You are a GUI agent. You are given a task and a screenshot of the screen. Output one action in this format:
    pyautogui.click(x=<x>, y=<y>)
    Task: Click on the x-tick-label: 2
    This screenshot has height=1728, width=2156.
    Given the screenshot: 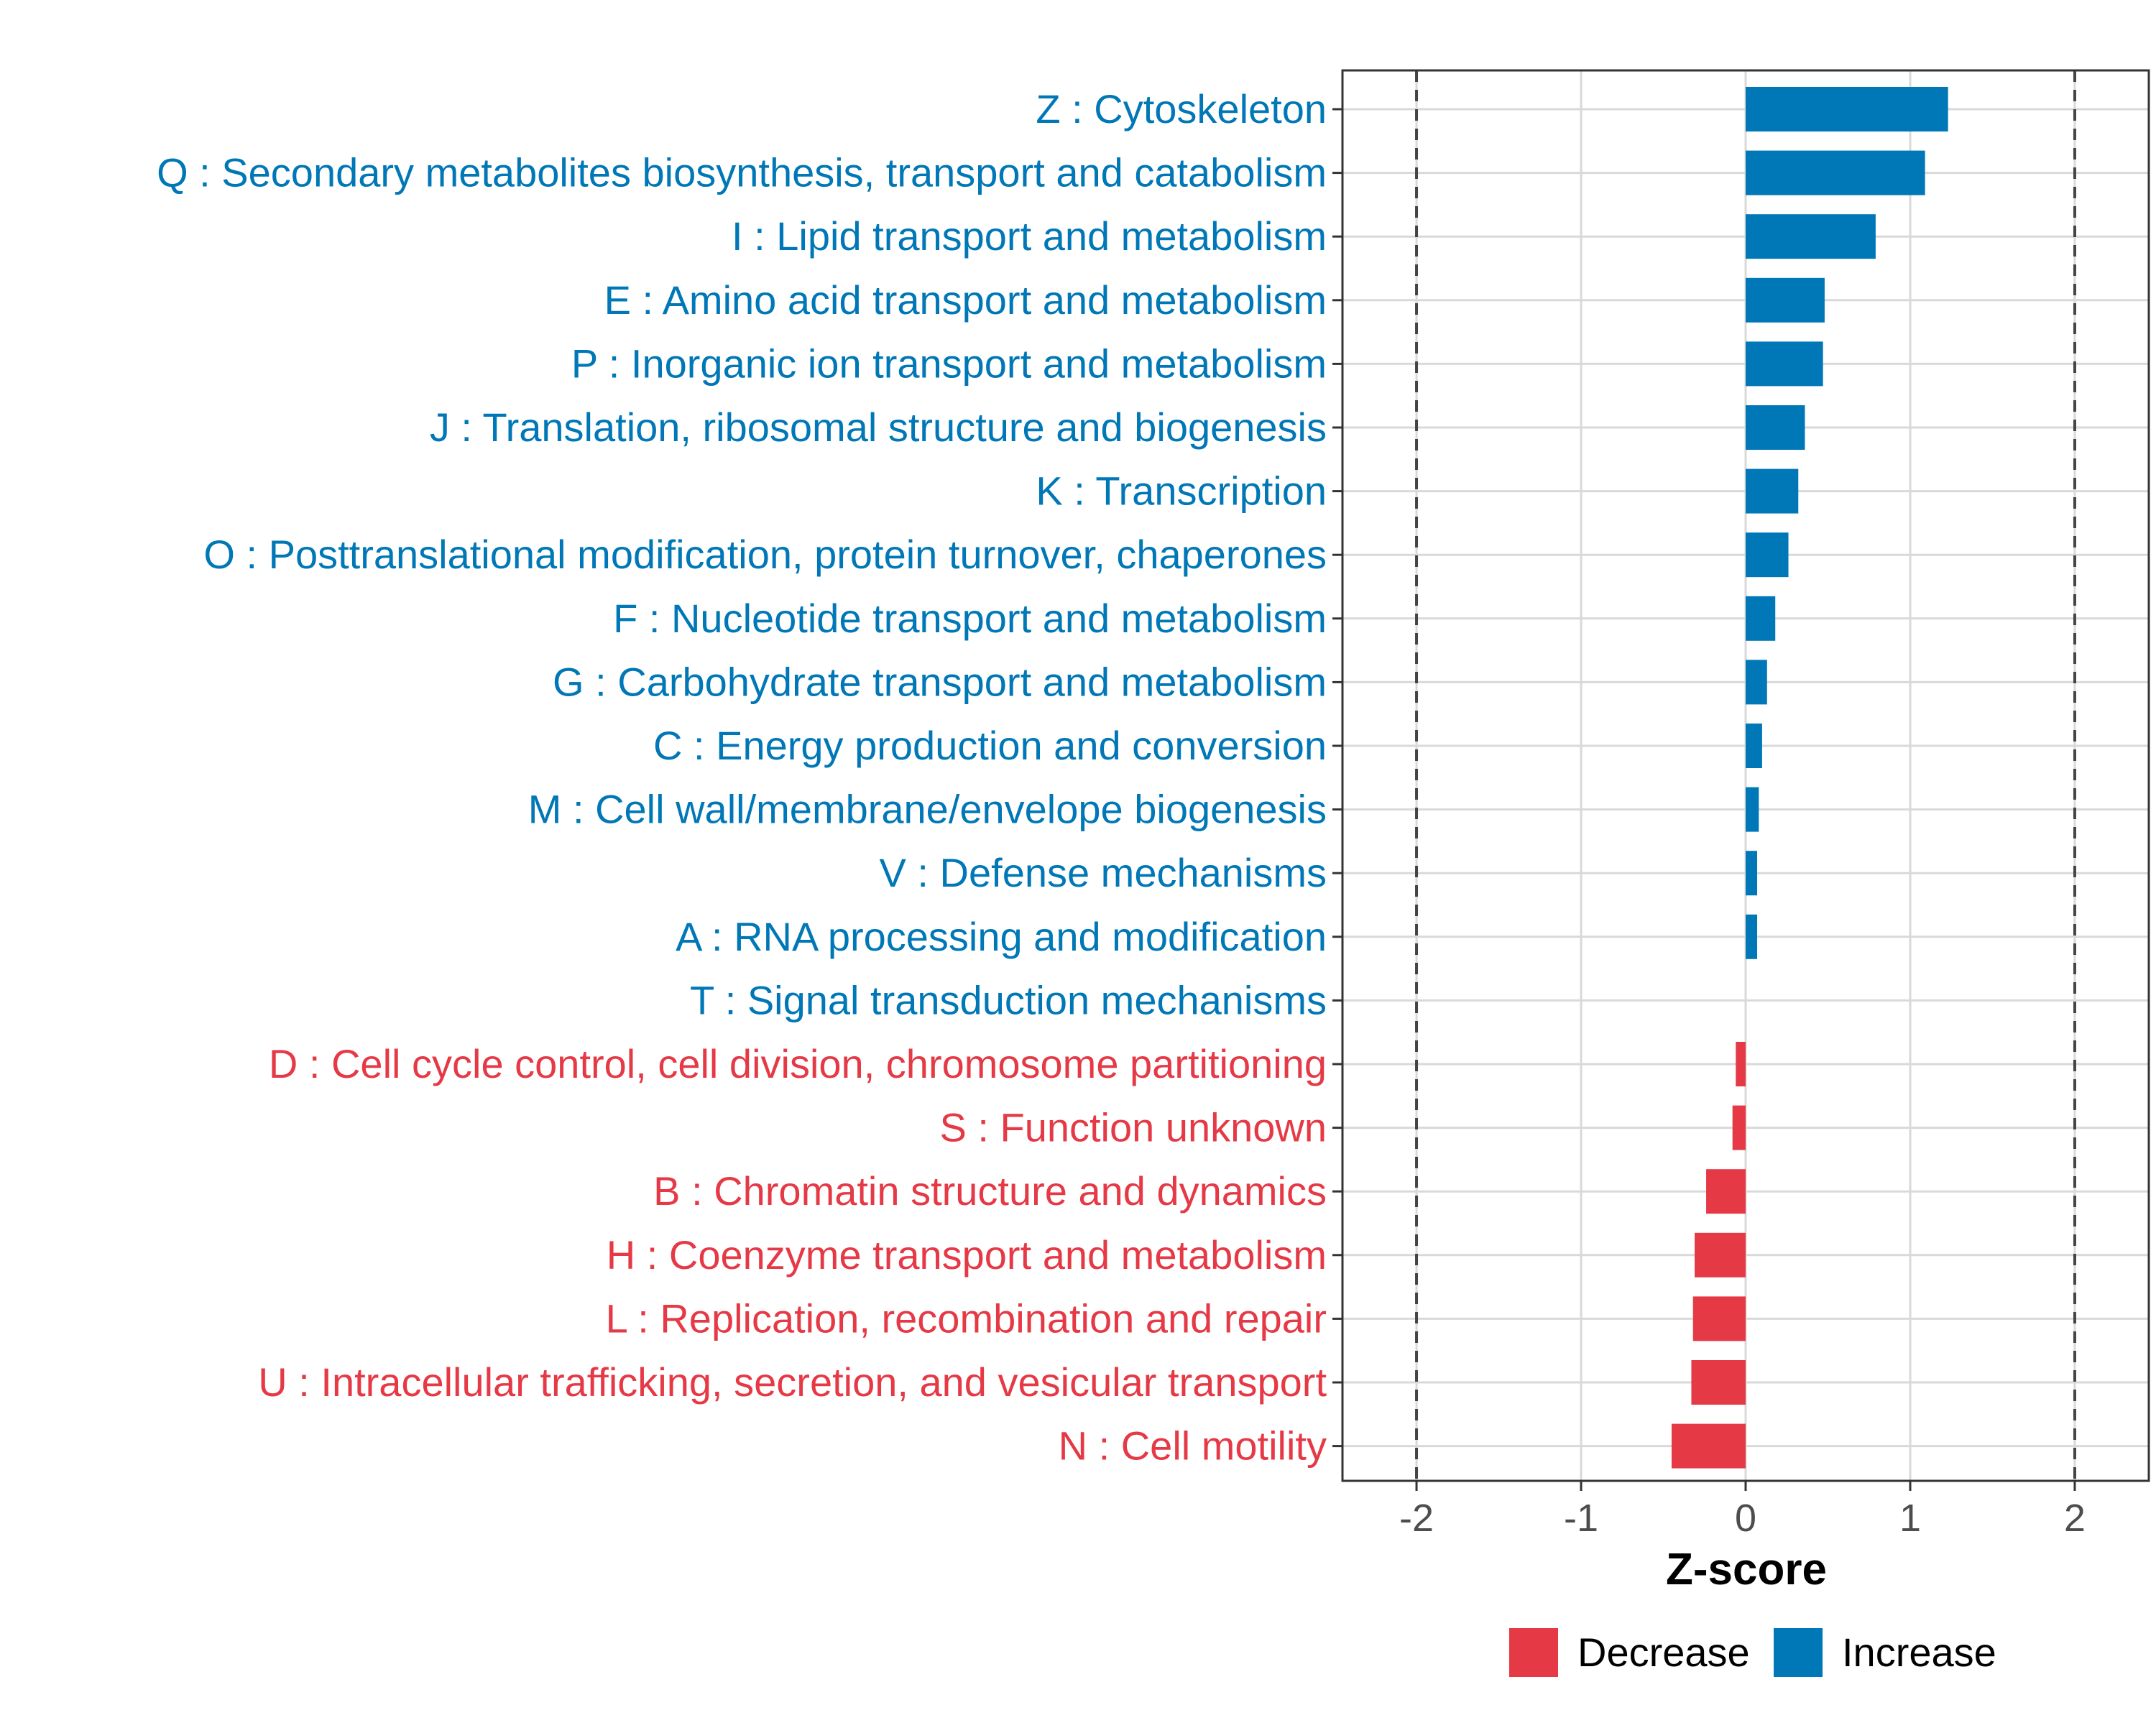 What is the action you would take?
    pyautogui.click(x=2075, y=1519)
    